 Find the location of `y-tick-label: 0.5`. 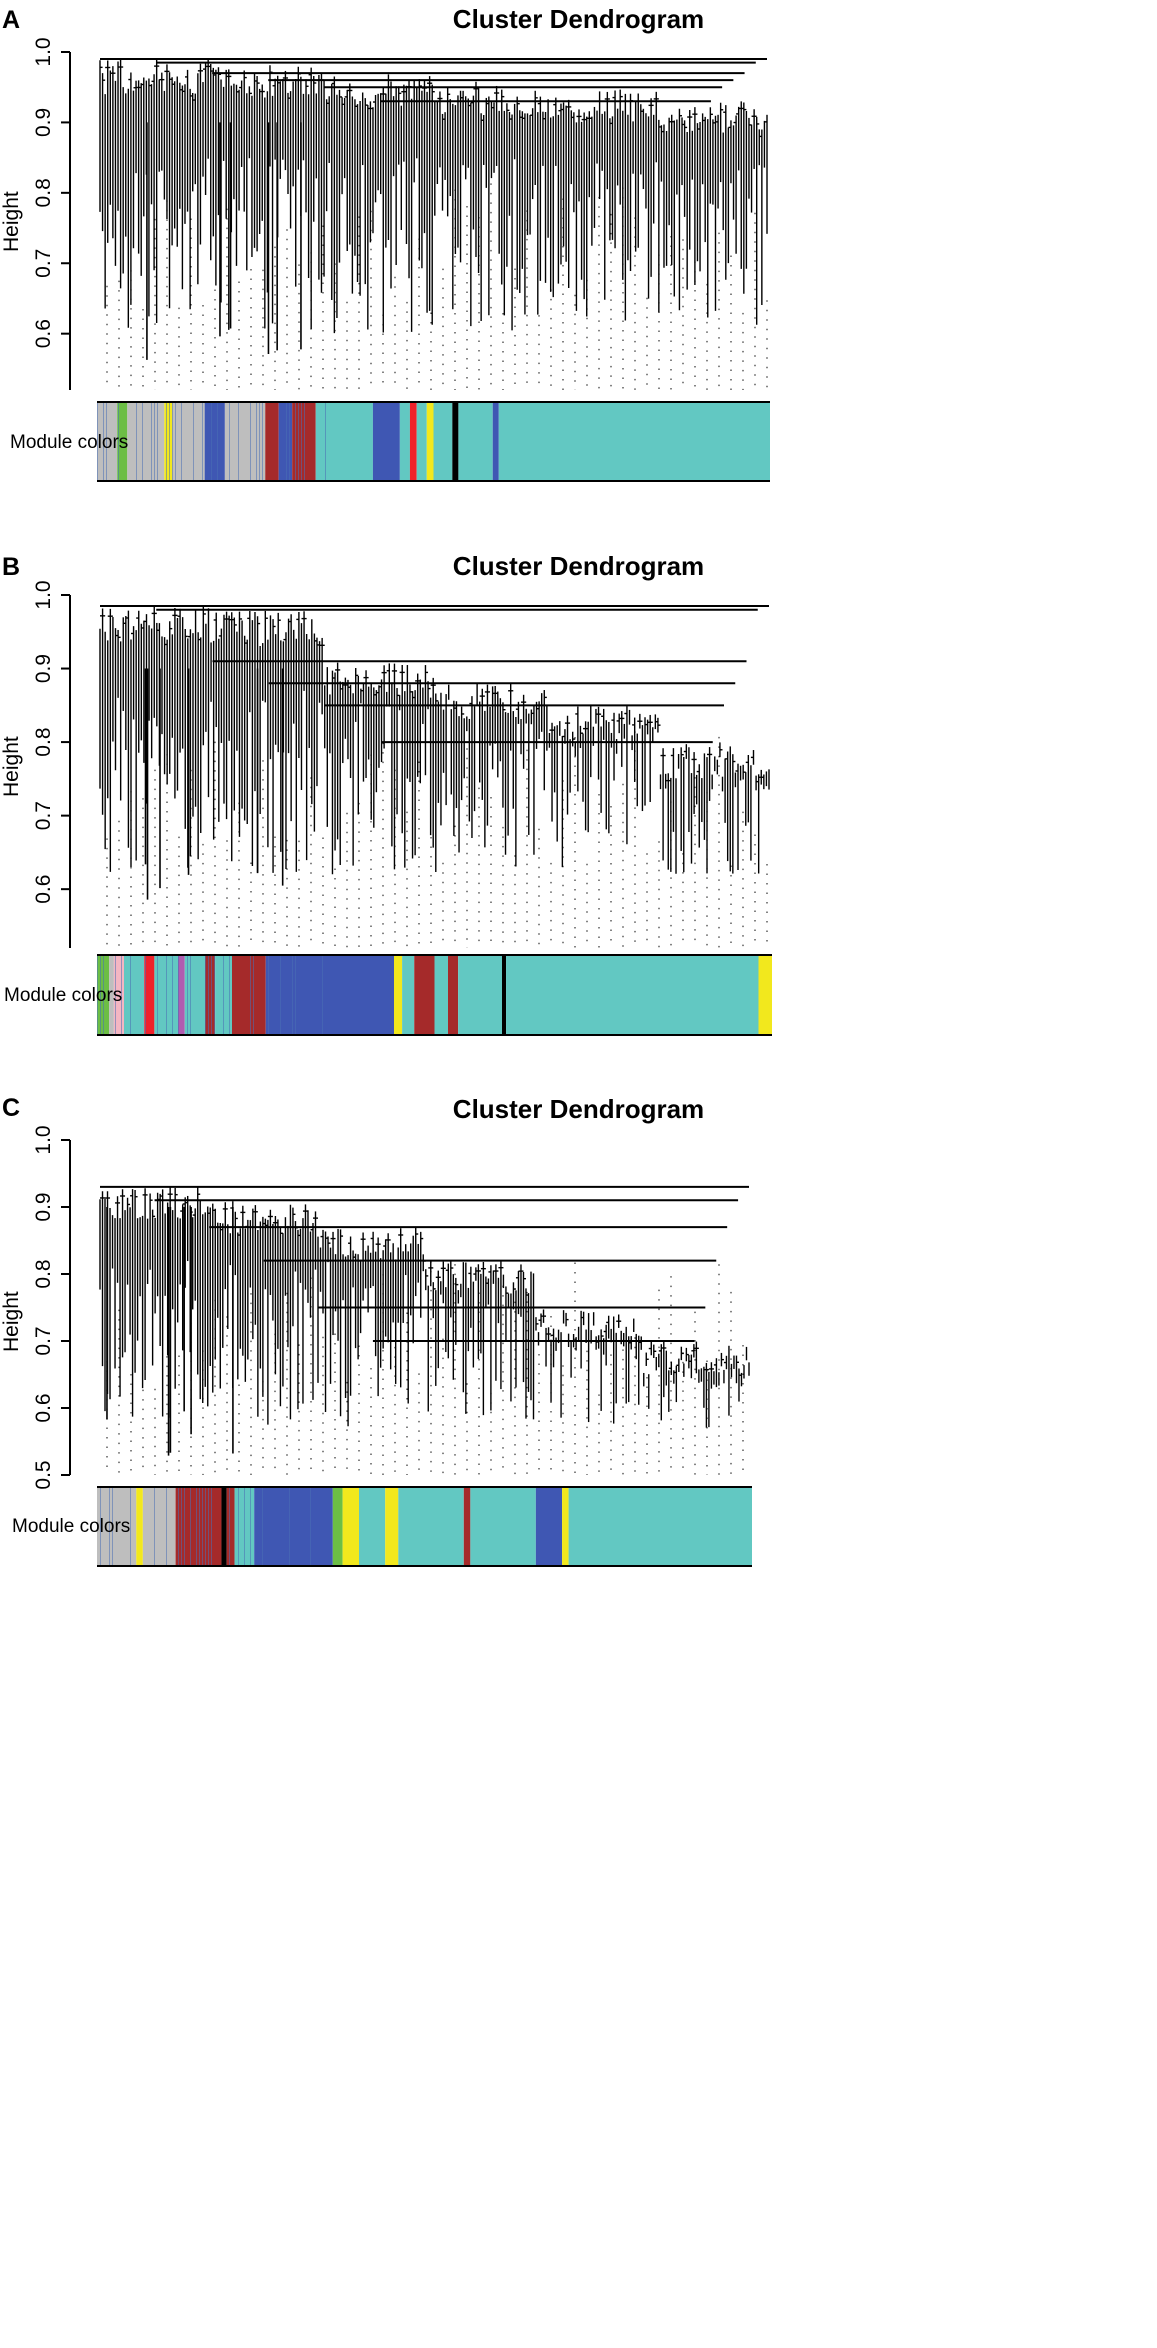

y-tick-label: 0.5 is located at coordinates (43, 1474).